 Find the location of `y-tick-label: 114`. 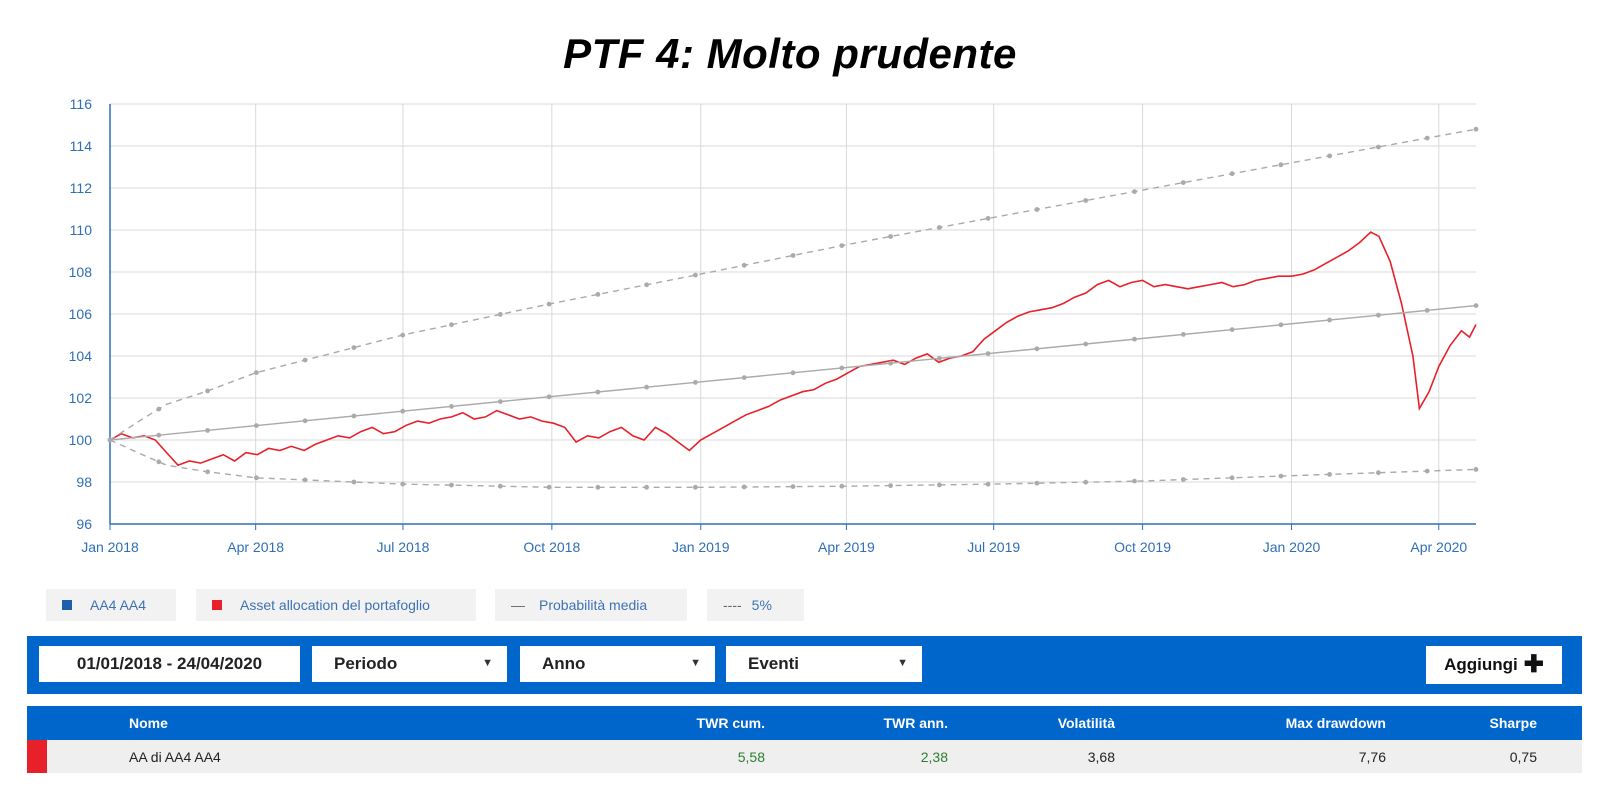

y-tick-label: 114 is located at coordinates (81, 146).